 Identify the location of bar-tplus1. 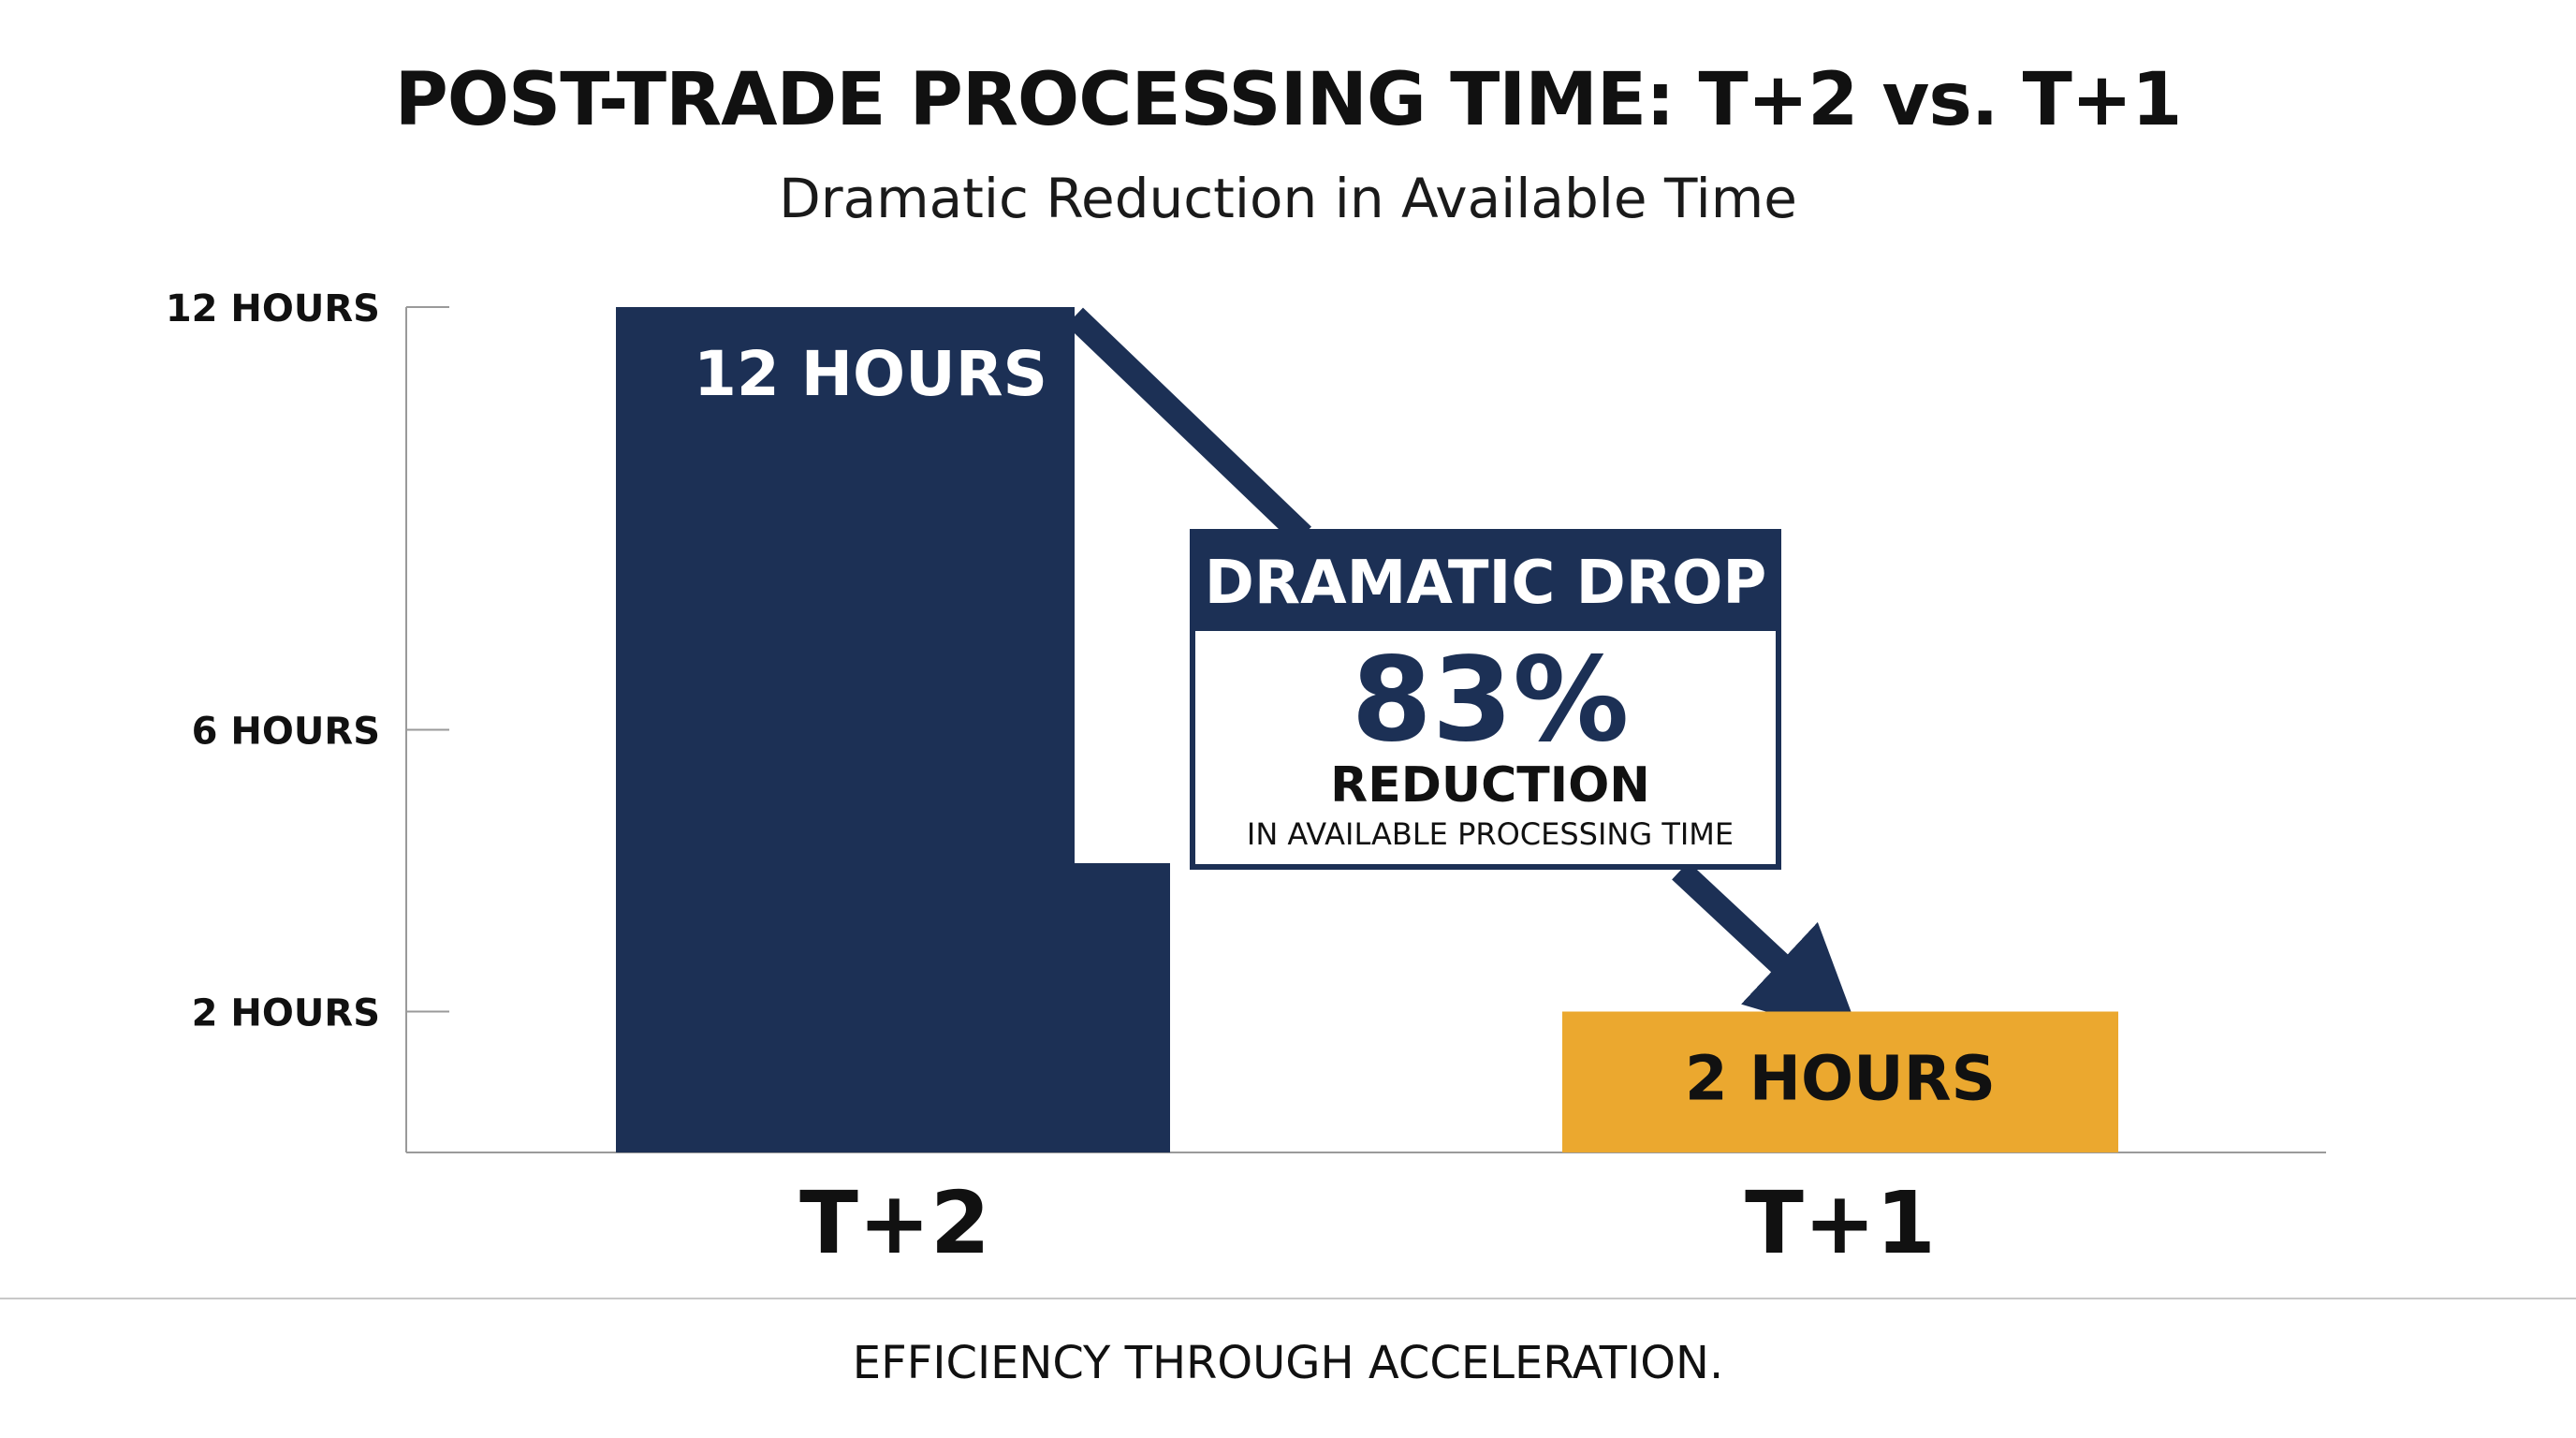
(1840, 1081).